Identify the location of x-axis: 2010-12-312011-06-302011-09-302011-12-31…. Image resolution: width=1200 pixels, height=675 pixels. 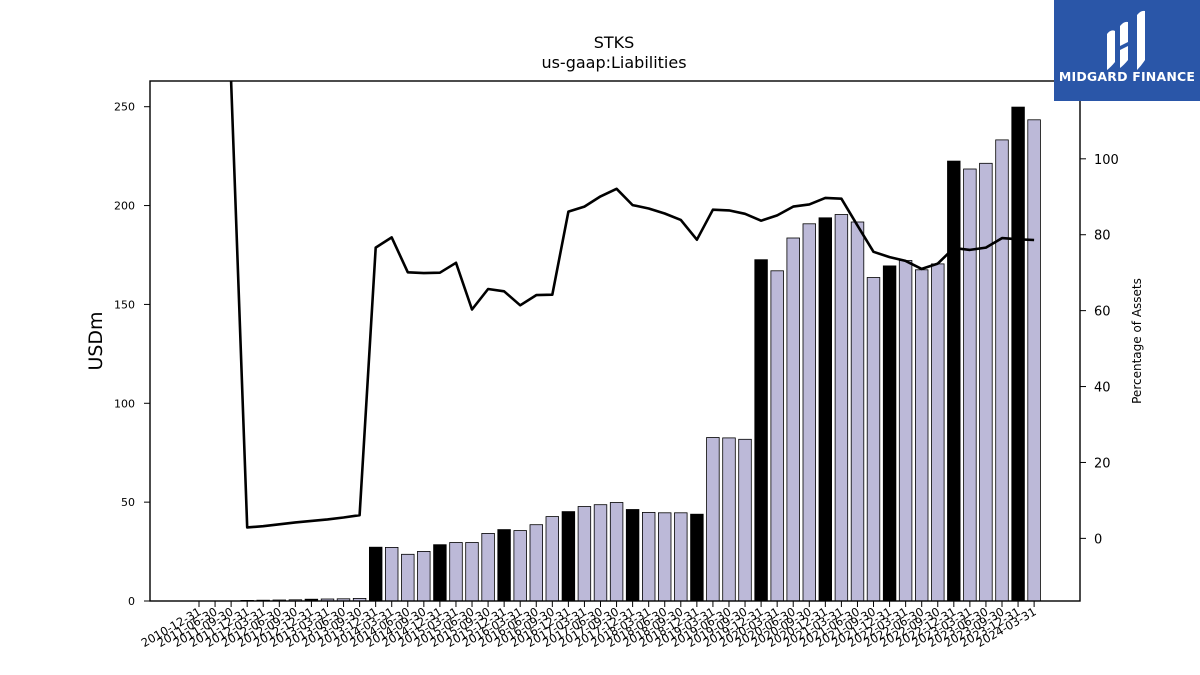
(589, 625).